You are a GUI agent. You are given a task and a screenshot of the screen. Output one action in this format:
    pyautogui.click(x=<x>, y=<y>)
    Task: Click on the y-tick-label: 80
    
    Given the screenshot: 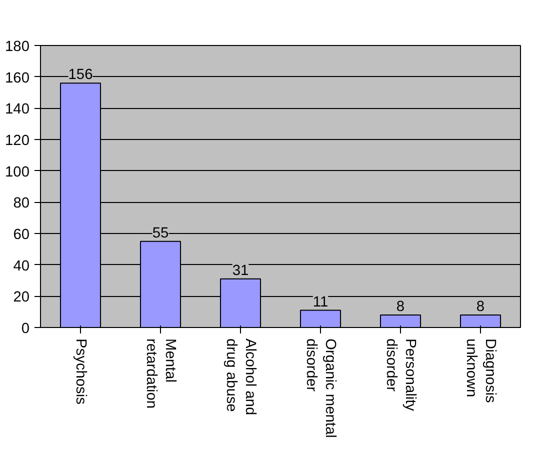 What is the action you would take?
    pyautogui.click(x=21, y=204)
    